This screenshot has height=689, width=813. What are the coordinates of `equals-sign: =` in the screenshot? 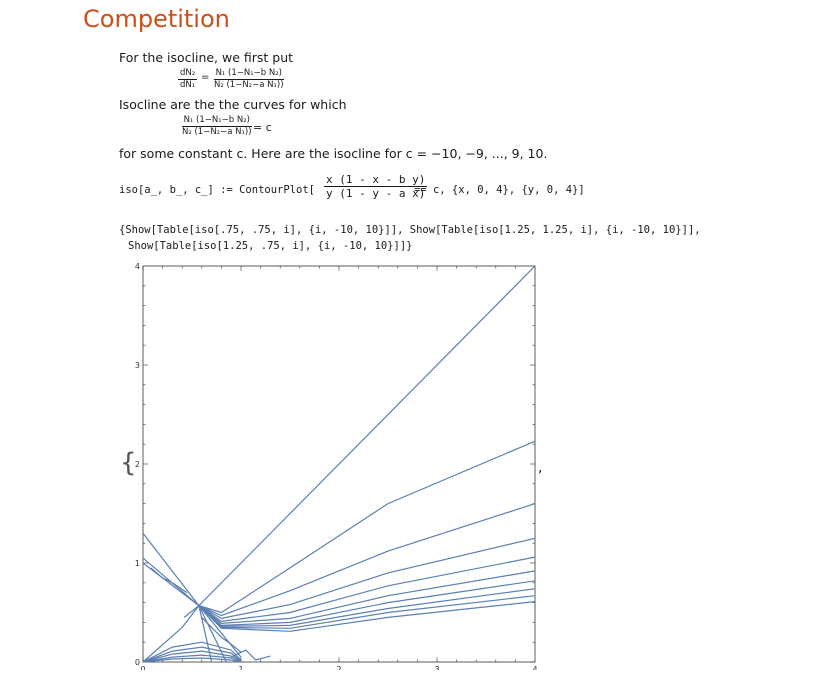 It's located at (205, 77).